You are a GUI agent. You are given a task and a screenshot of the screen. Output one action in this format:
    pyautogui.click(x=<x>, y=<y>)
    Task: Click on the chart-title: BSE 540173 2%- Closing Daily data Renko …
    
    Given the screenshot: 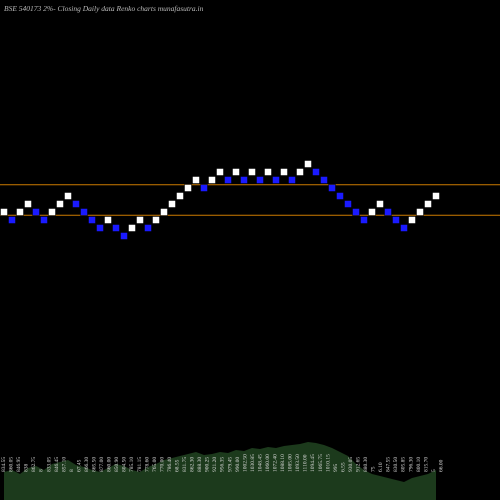 What is the action you would take?
    pyautogui.click(x=104, y=8)
    